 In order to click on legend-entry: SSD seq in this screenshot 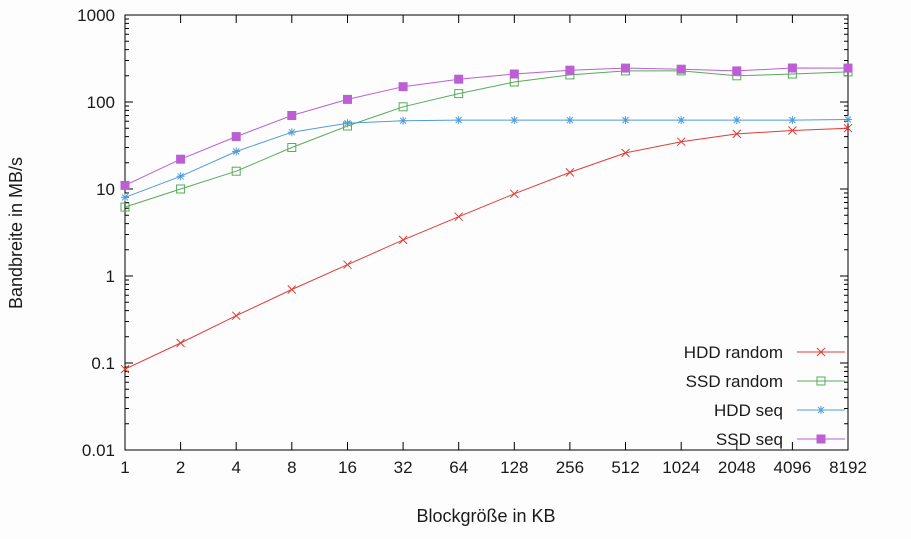, I will do `click(780, 439)`.